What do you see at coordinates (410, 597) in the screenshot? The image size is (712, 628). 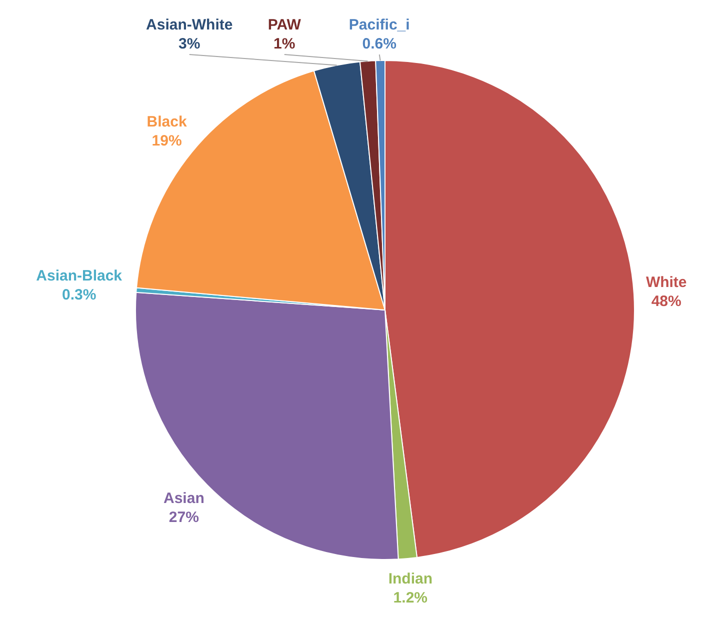 I see `data-label: 1.2%` at bounding box center [410, 597].